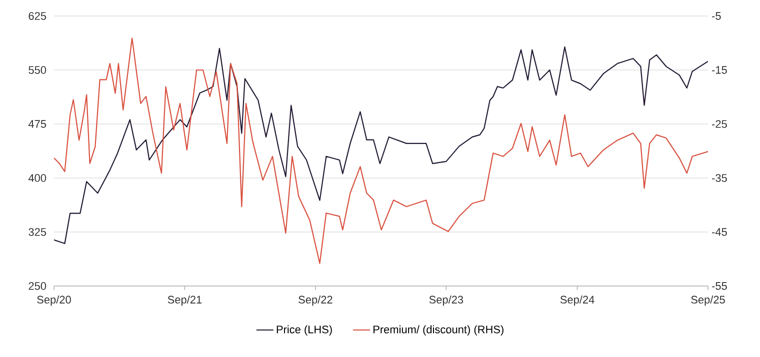 Image resolution: width=760 pixels, height=357 pixels. Describe the element at coordinates (708, 301) in the screenshot. I see `x-tick-label: Sep/25` at that location.